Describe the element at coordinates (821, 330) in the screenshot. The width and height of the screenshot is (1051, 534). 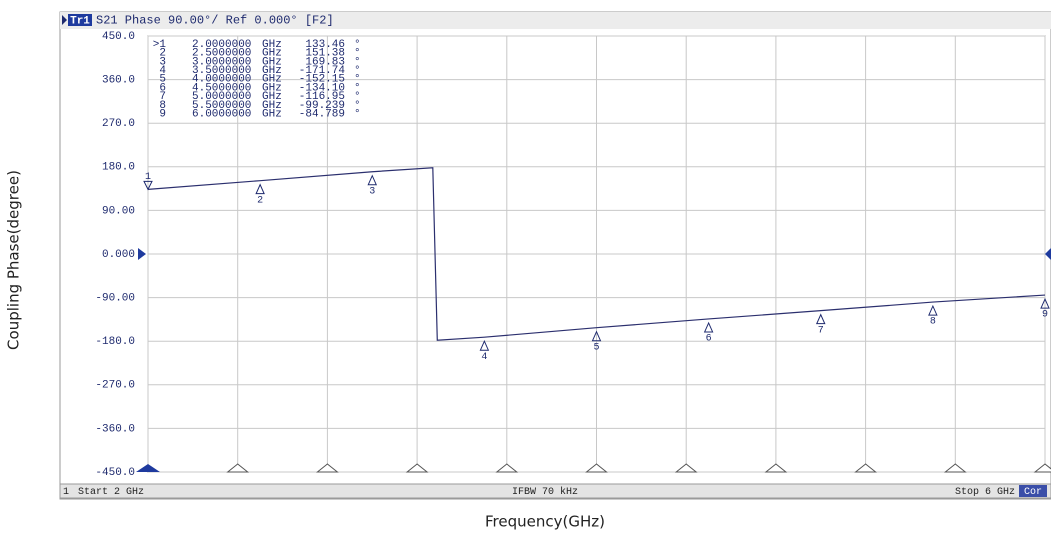
I see `marker-label: 7` at that location.